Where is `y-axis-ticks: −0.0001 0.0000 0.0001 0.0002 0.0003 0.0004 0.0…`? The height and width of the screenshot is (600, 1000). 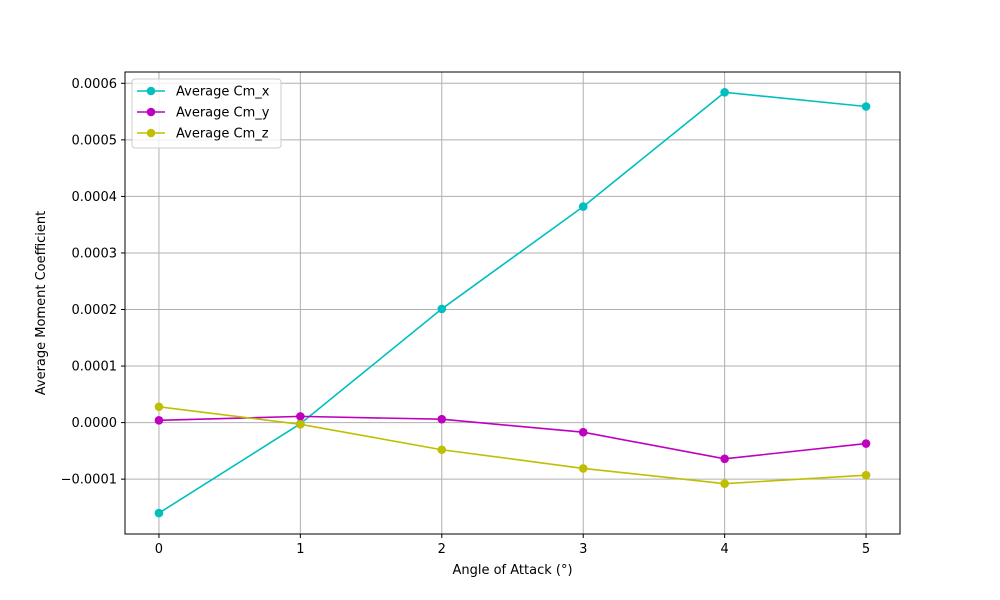 y-axis-ticks: −0.0001 0.0000 0.0001 0.0002 0.0003 0.0004 0.0… is located at coordinates (93, 282).